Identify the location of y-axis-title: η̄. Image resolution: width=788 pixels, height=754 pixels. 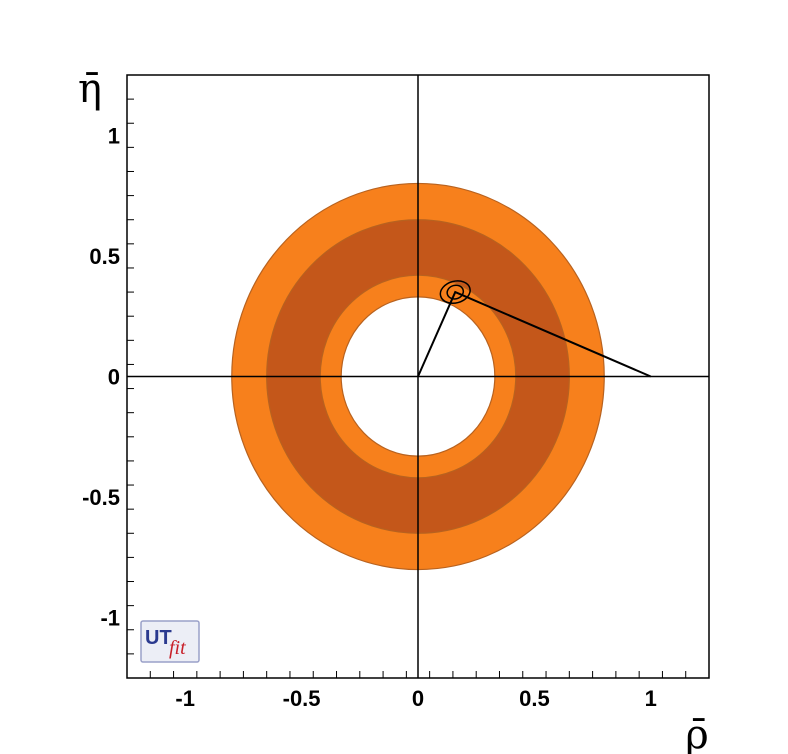
(90, 89).